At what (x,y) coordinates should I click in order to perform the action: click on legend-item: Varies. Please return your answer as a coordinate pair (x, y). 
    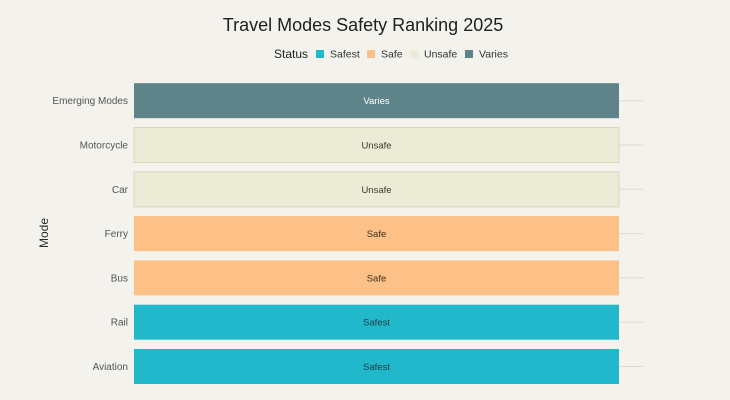
    Looking at the image, I should click on (486, 55).